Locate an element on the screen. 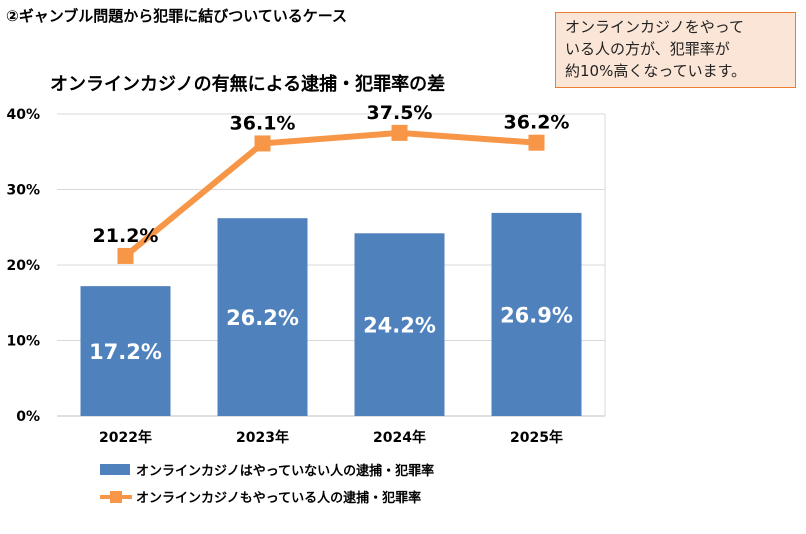 The image size is (806, 534). legend-label-bar: オンラインカジノはやっていない人の逮捕・犯罪率 is located at coordinates (285, 471).